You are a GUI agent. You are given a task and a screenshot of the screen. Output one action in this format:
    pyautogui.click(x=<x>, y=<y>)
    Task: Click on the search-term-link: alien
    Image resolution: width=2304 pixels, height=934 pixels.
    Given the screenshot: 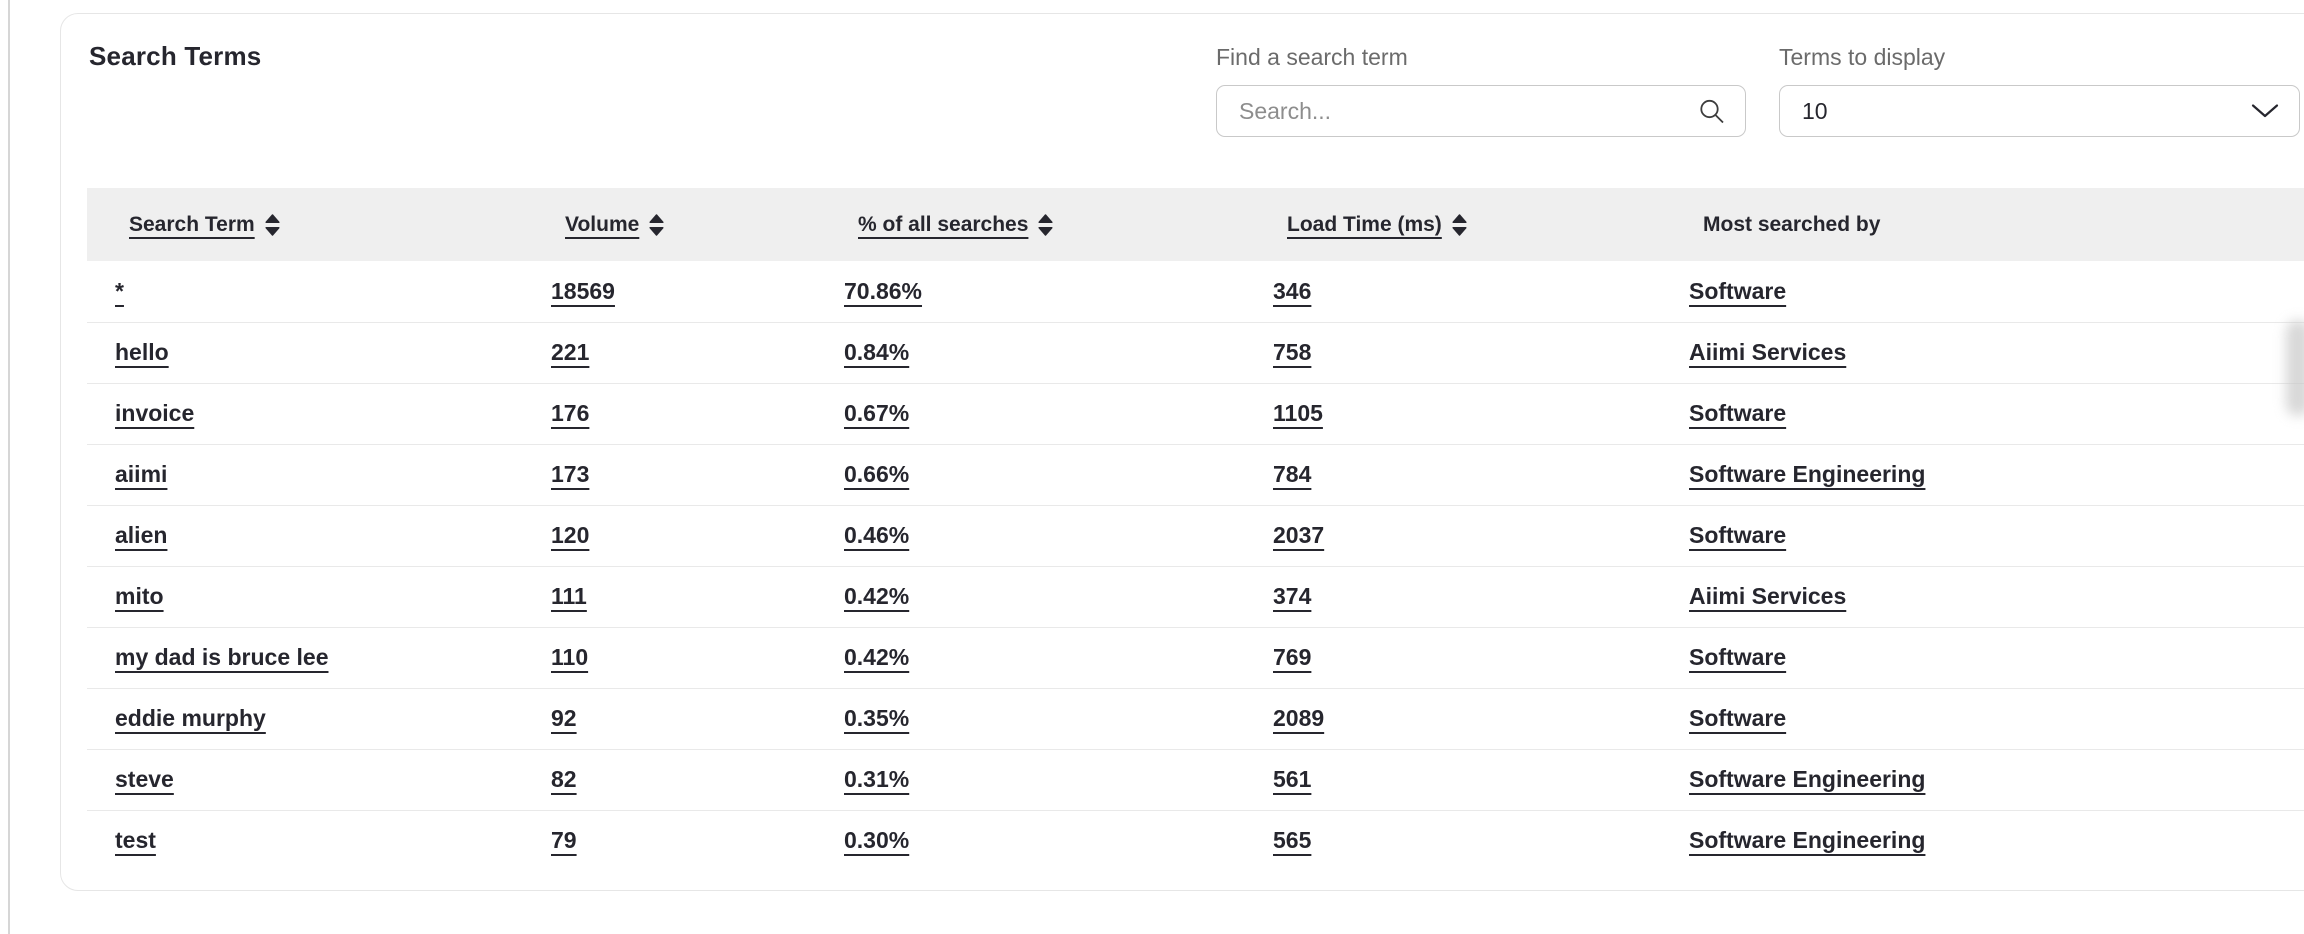 What is the action you would take?
    pyautogui.click(x=141, y=535)
    